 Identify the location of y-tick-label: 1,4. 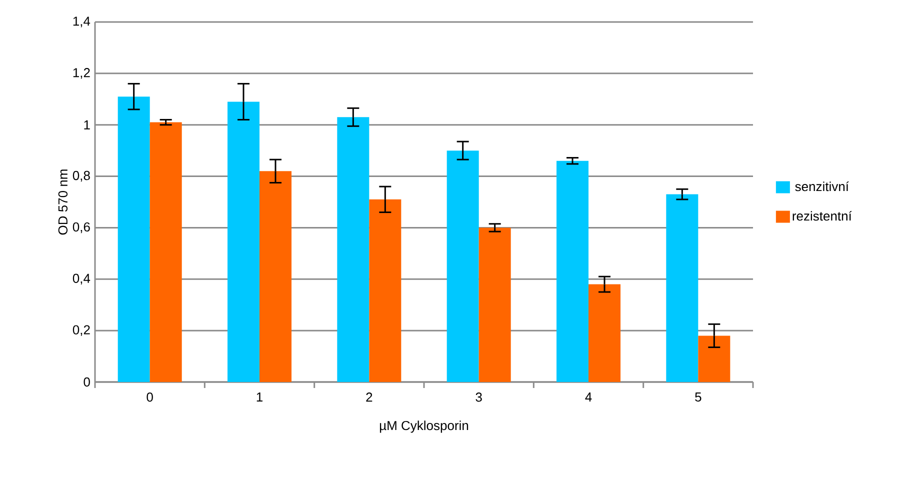
(81, 22).